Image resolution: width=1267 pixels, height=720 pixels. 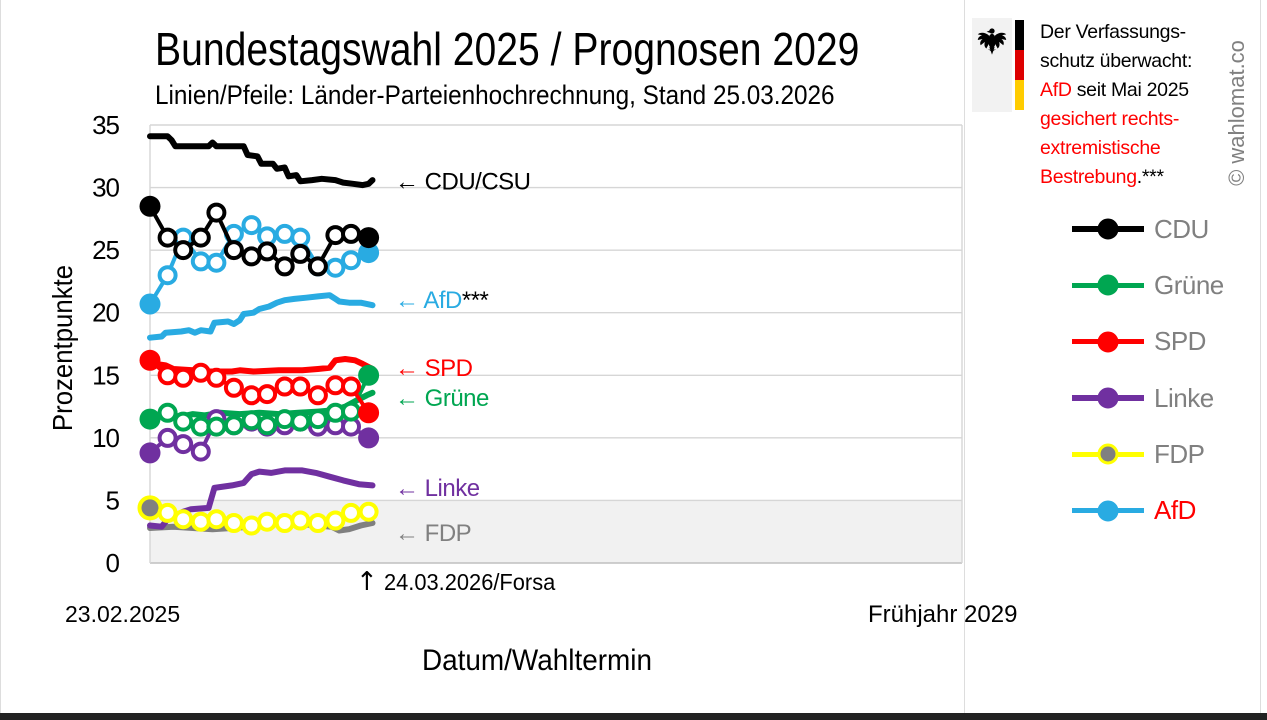 I want to click on legend-line-fdp, so click(x=1108, y=454).